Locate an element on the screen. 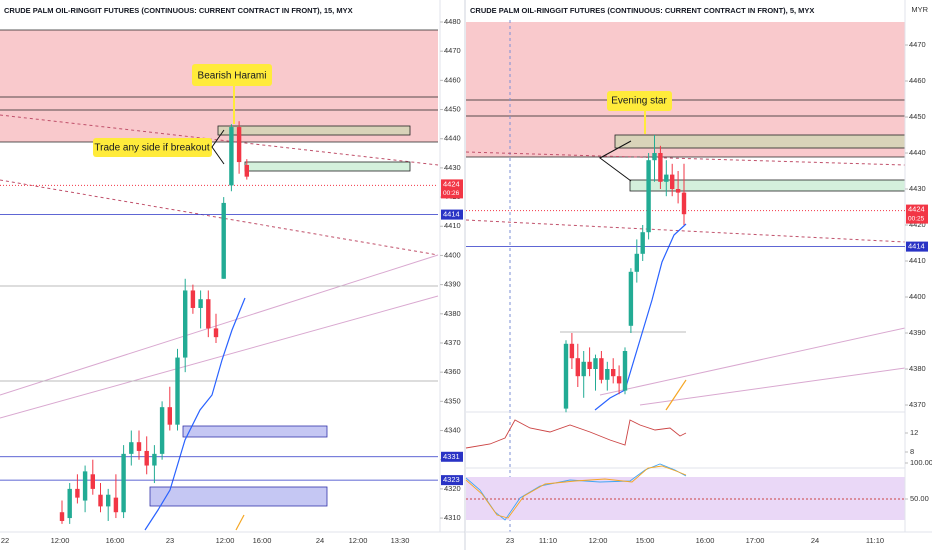  y-tick-label: 4480 is located at coordinates (452, 21).